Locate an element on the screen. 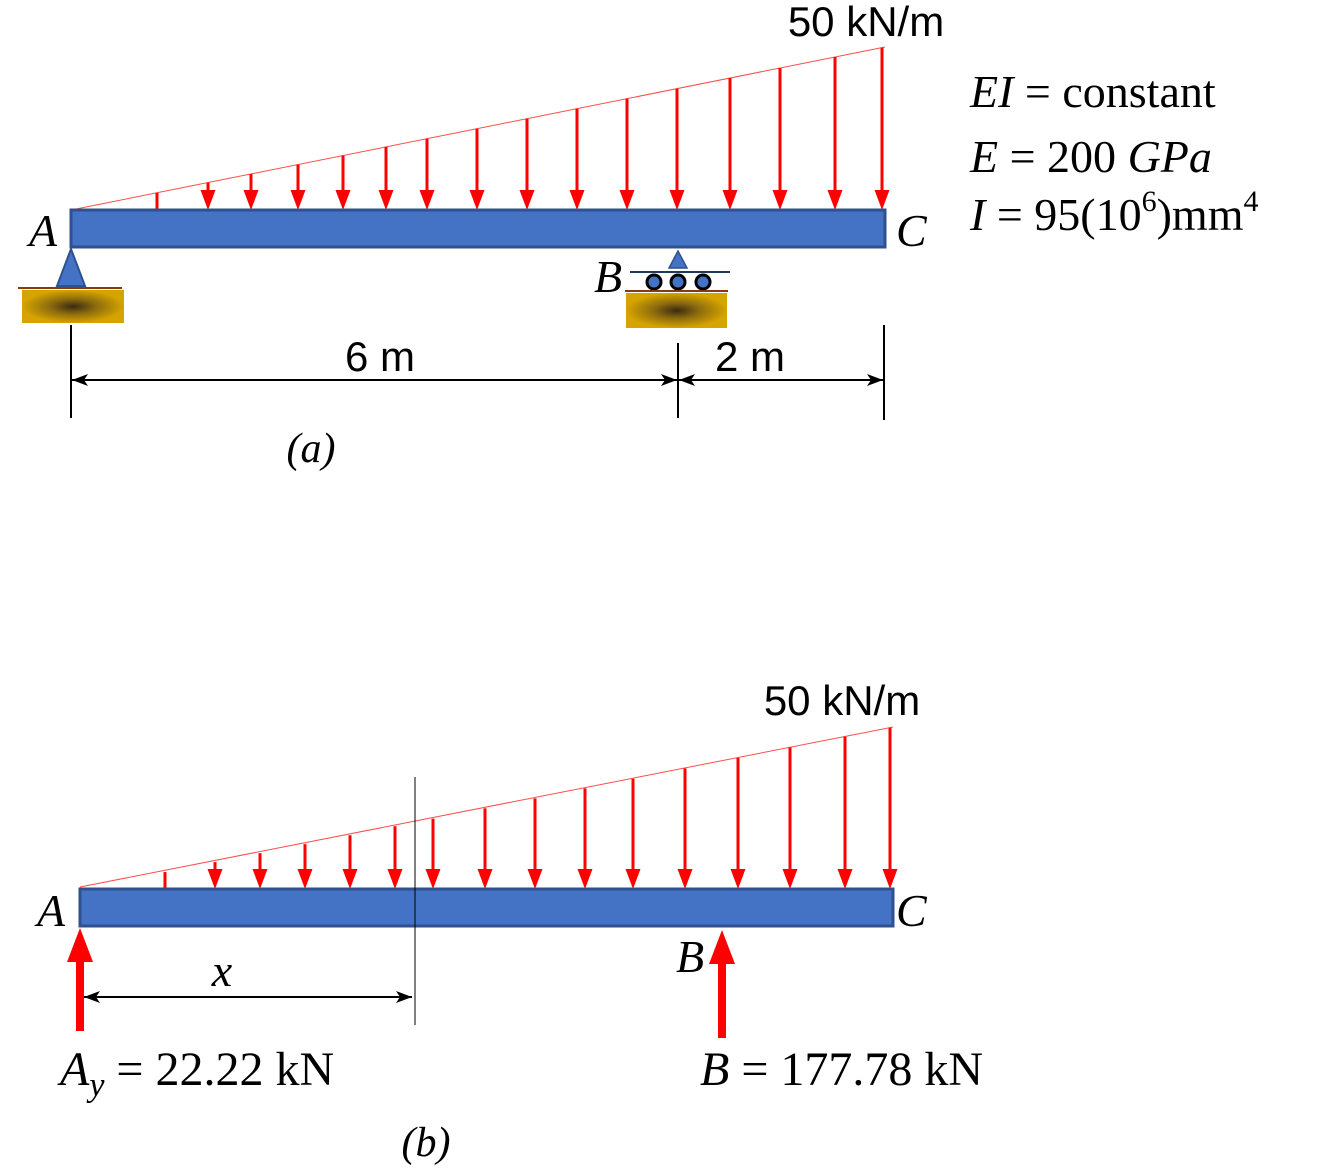 Image resolution: width=1334 pixels, height=1170 pixels. span-bc-label: 2 m is located at coordinates (750, 356).